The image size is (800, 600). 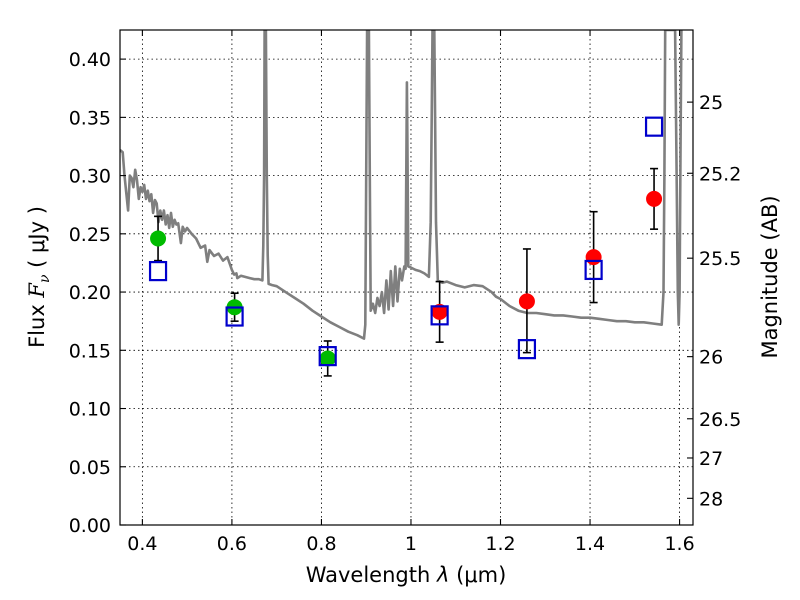 What do you see at coordinates (90, 177) in the screenshot?
I see `y-tick-label: 0.30` at bounding box center [90, 177].